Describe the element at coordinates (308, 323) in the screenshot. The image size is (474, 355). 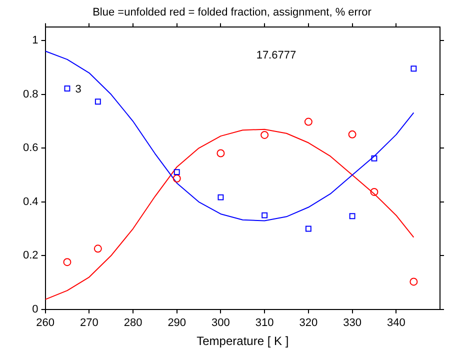
I see `x-tick-label: 320` at that location.